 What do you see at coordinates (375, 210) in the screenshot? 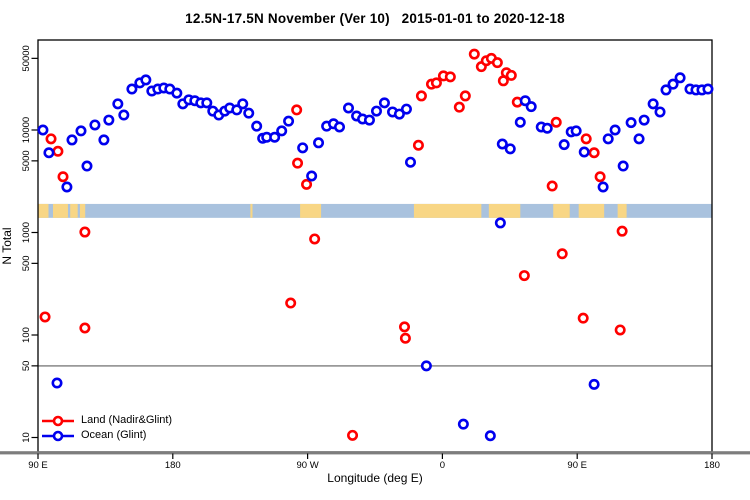
I see `map-band-ocean` at bounding box center [375, 210].